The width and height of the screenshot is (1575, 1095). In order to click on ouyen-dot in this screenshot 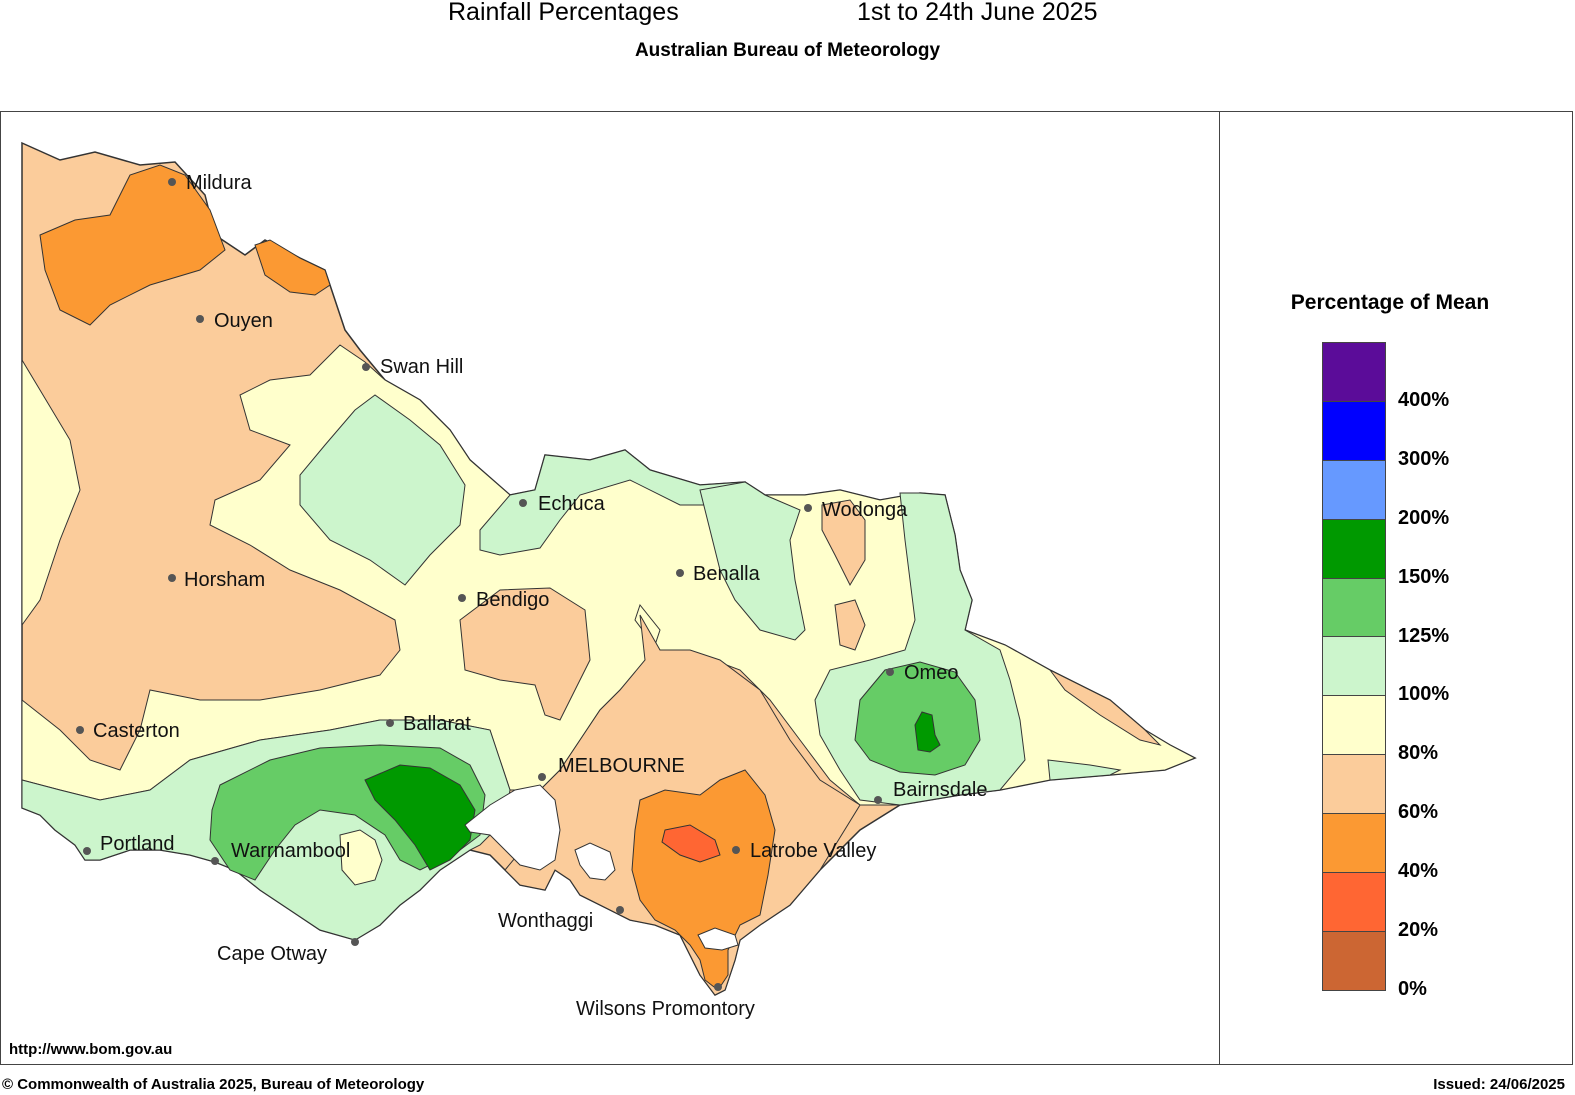, I will do `click(200, 319)`.